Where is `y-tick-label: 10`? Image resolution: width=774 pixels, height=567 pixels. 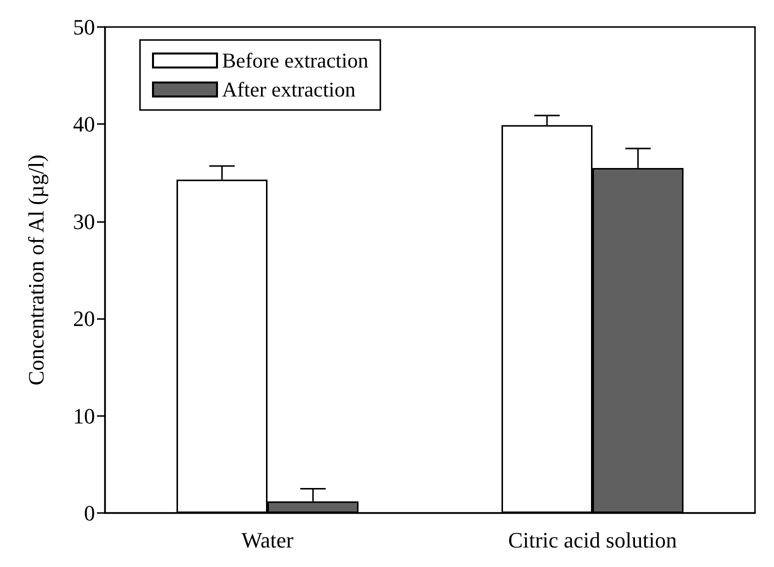 y-tick-label: 10 is located at coordinates (84, 415).